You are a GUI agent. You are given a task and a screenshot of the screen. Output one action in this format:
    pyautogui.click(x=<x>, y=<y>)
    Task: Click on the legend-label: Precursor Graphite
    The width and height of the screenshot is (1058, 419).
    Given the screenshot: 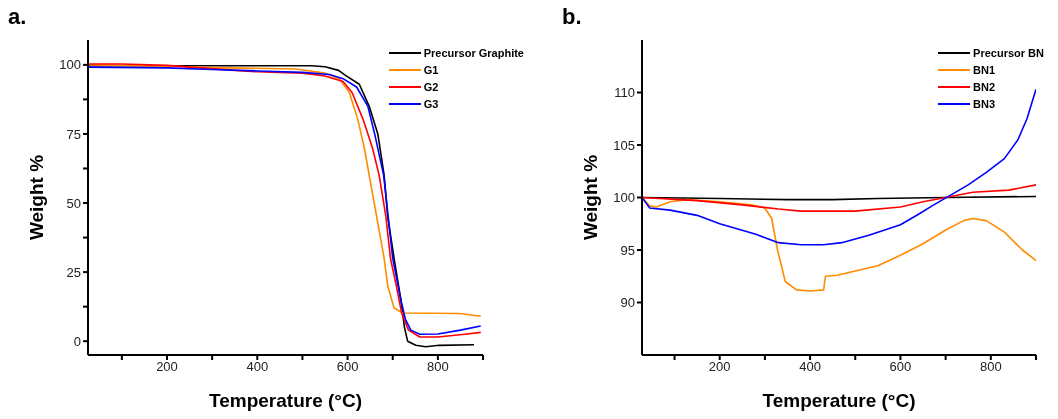 What is the action you would take?
    pyautogui.click(x=473, y=52)
    